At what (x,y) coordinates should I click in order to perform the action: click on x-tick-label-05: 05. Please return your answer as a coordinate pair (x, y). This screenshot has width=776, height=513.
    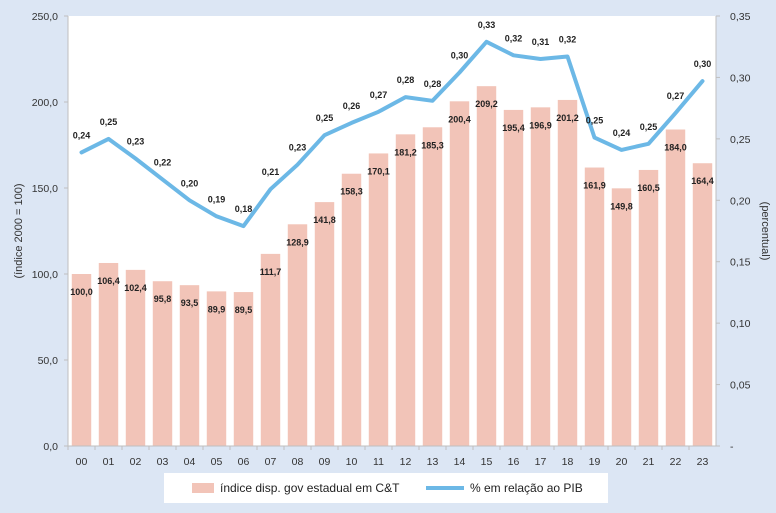
    Looking at the image, I should click on (217, 462).